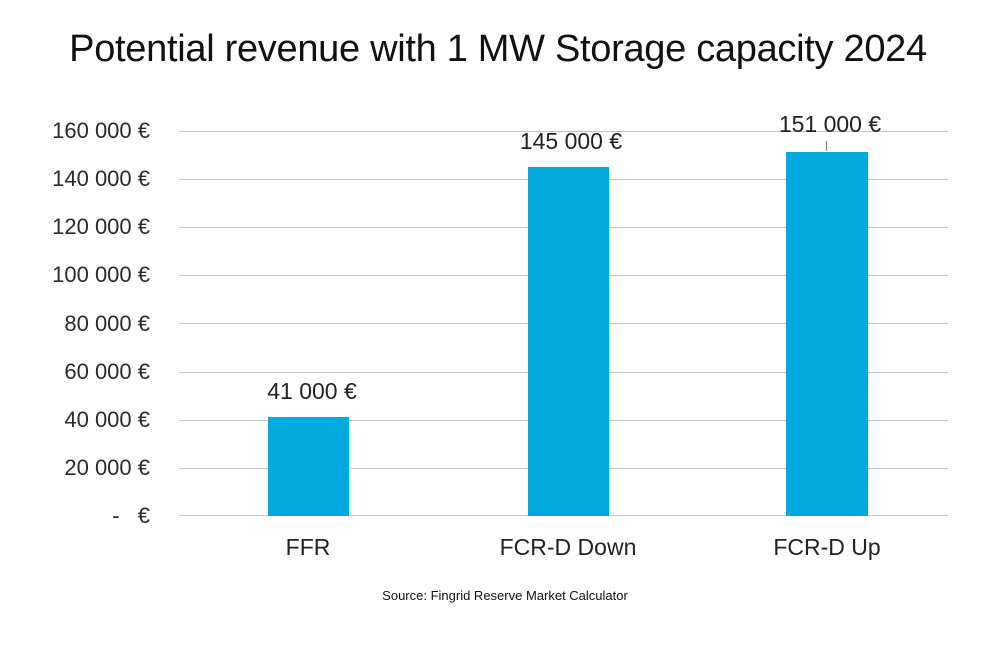 The height and width of the screenshot is (664, 996). Describe the element at coordinates (101, 130) in the screenshot. I see `y-tick-label: 160 000 €` at that location.